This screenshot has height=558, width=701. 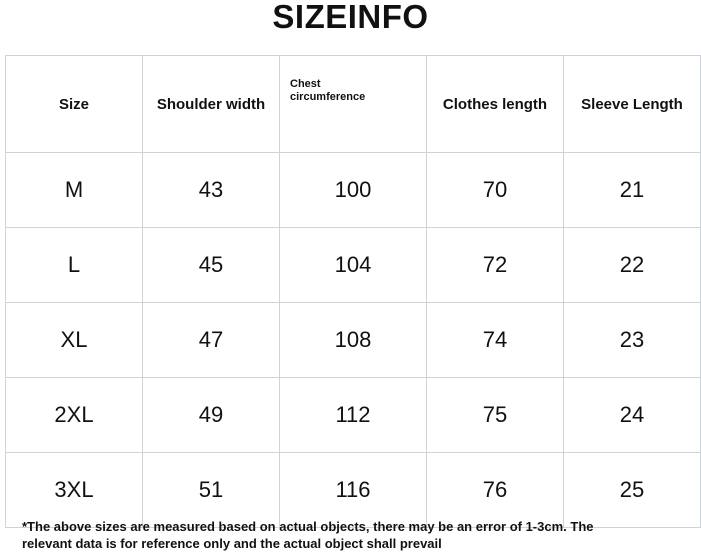 I want to click on table-cell: 25, so click(x=632, y=490).